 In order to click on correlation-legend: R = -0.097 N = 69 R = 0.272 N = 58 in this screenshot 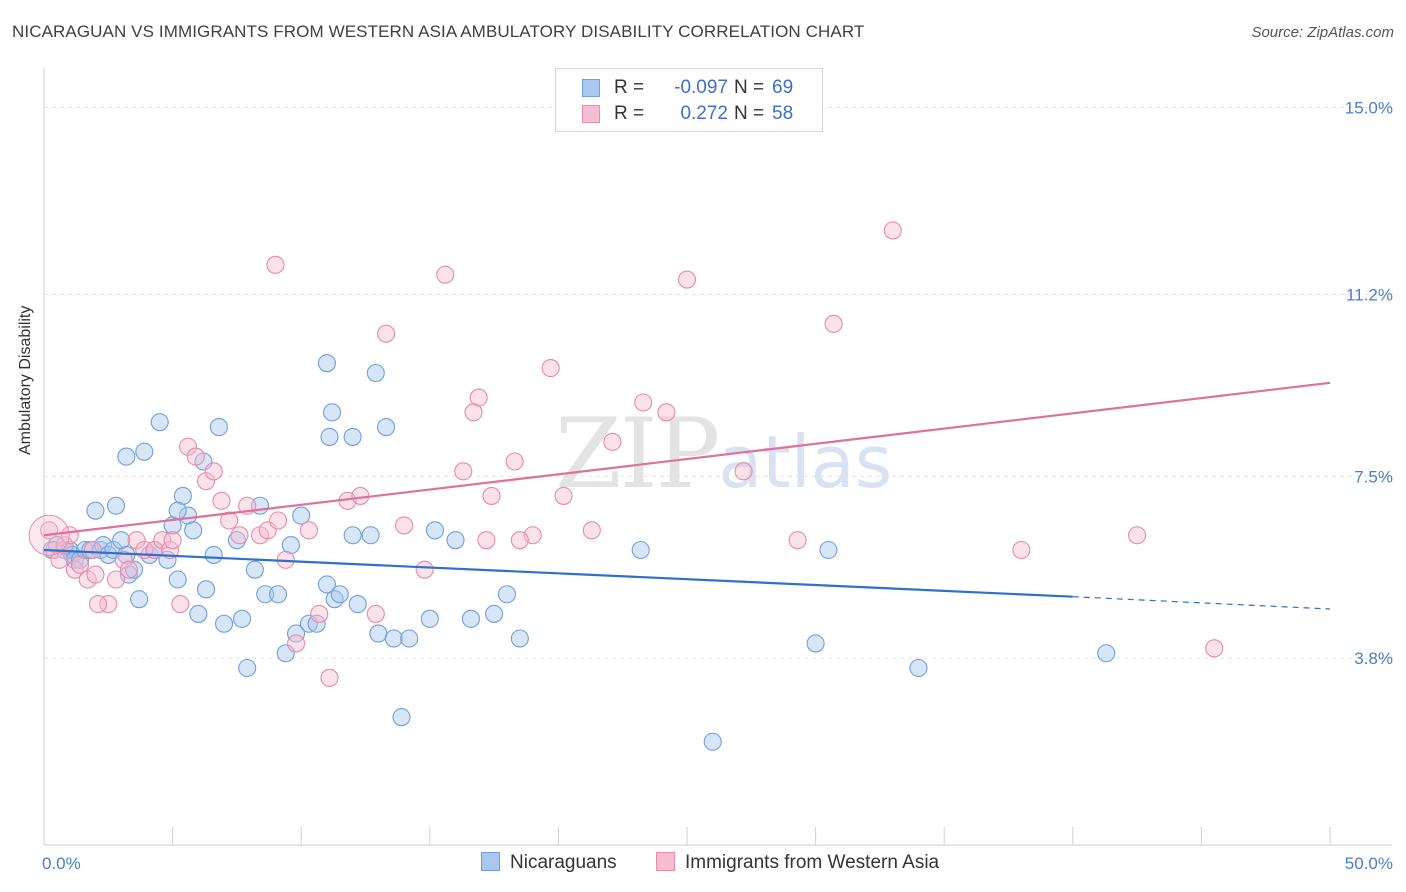, I will do `click(689, 100)`.